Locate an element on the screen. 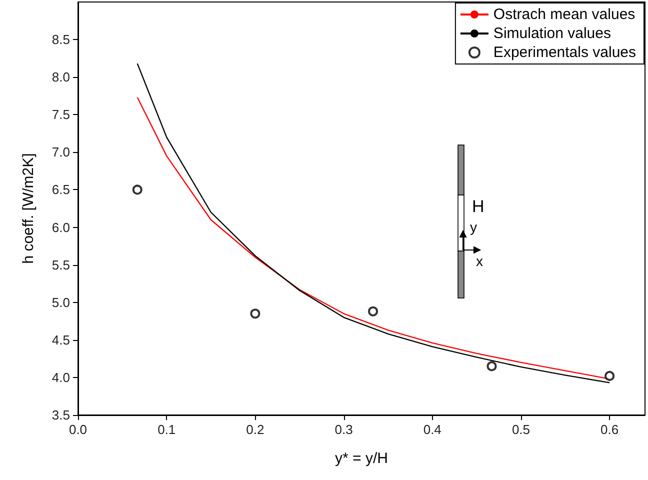 The width and height of the screenshot is (648, 480). x-tick-label: 0.1 is located at coordinates (167, 429).